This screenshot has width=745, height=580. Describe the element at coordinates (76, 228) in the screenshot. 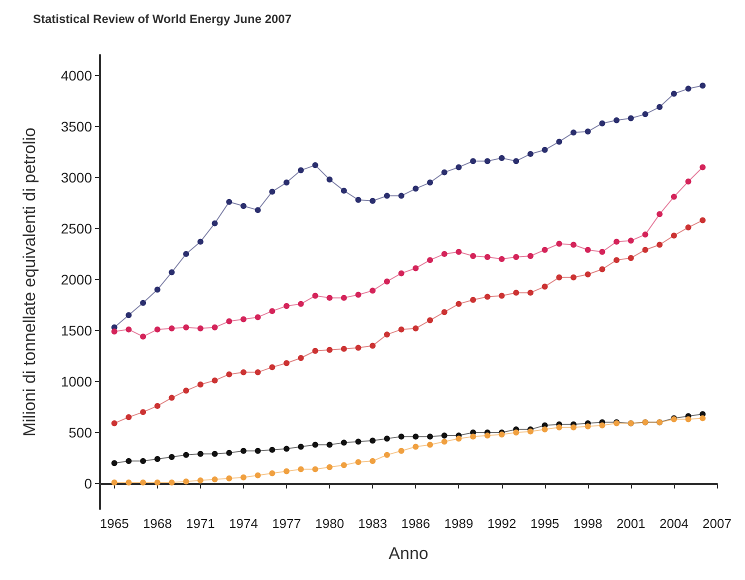

I see `y-tick-label: 2500` at that location.